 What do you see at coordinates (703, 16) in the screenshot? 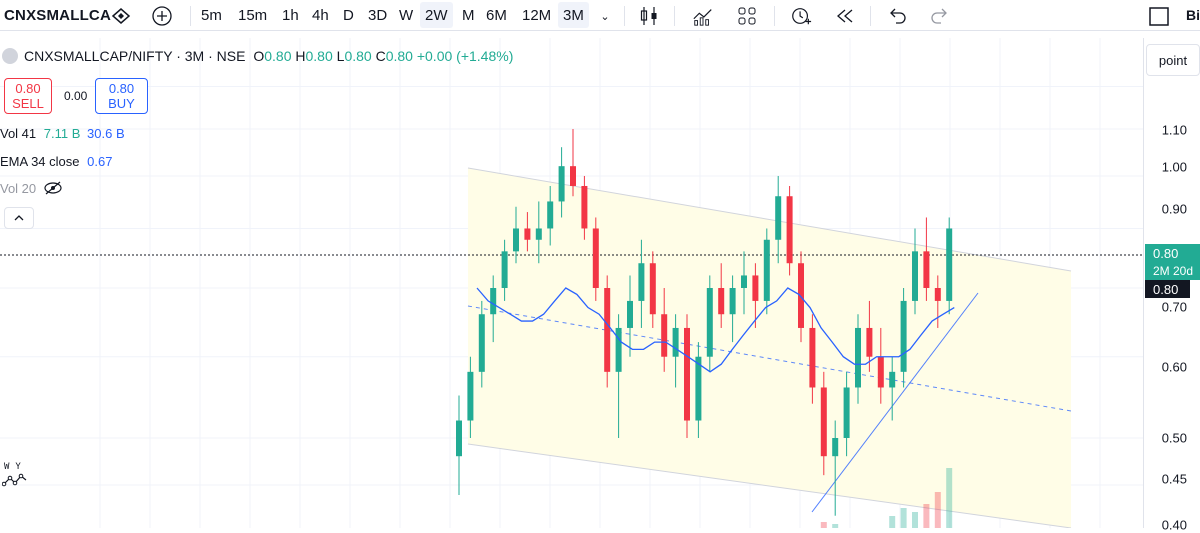
I see `indicators-icon` at bounding box center [703, 16].